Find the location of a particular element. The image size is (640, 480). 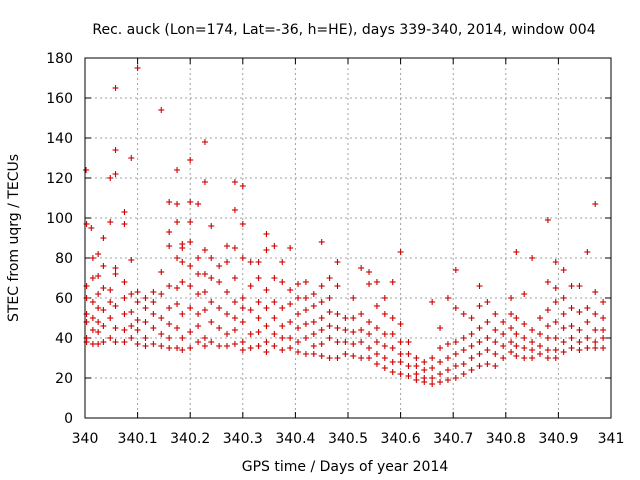

x-tick-label: 341 is located at coordinates (611, 439).